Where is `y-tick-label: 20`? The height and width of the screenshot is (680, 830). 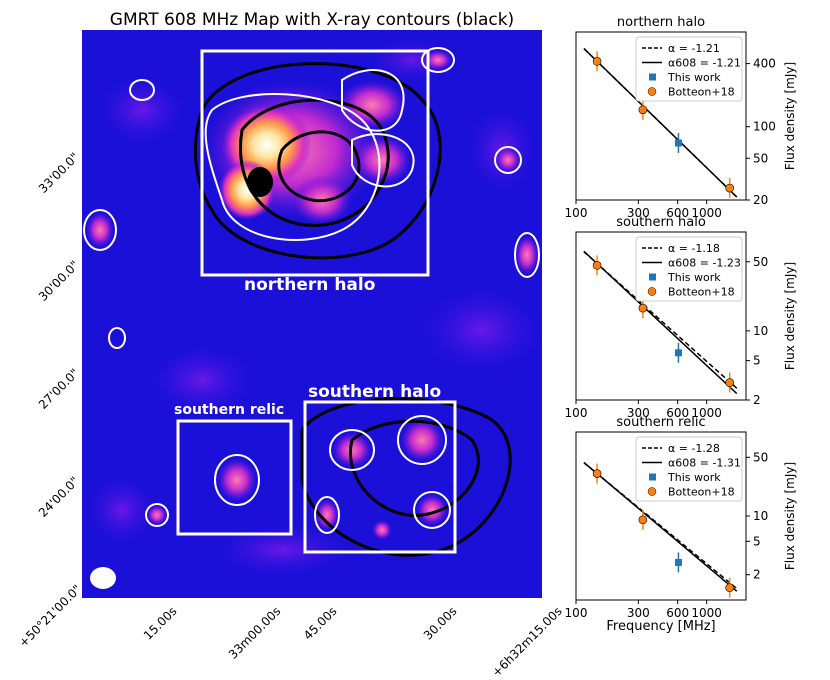
y-tick-label: 20 is located at coordinates (760, 200).